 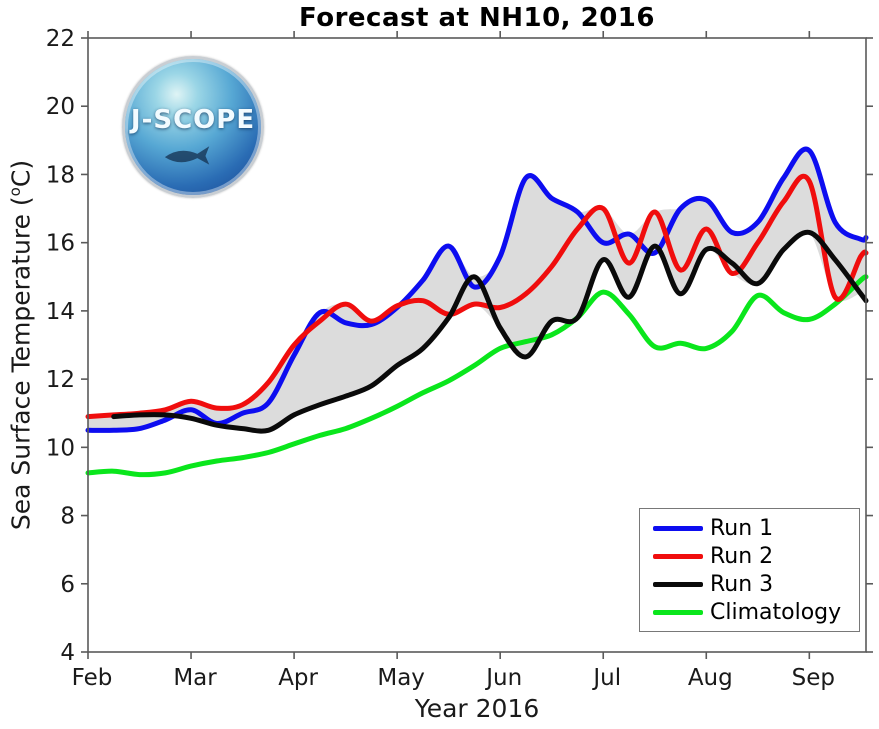 What do you see at coordinates (60, 312) in the screenshot?
I see `y-tick-label: 14` at bounding box center [60, 312].